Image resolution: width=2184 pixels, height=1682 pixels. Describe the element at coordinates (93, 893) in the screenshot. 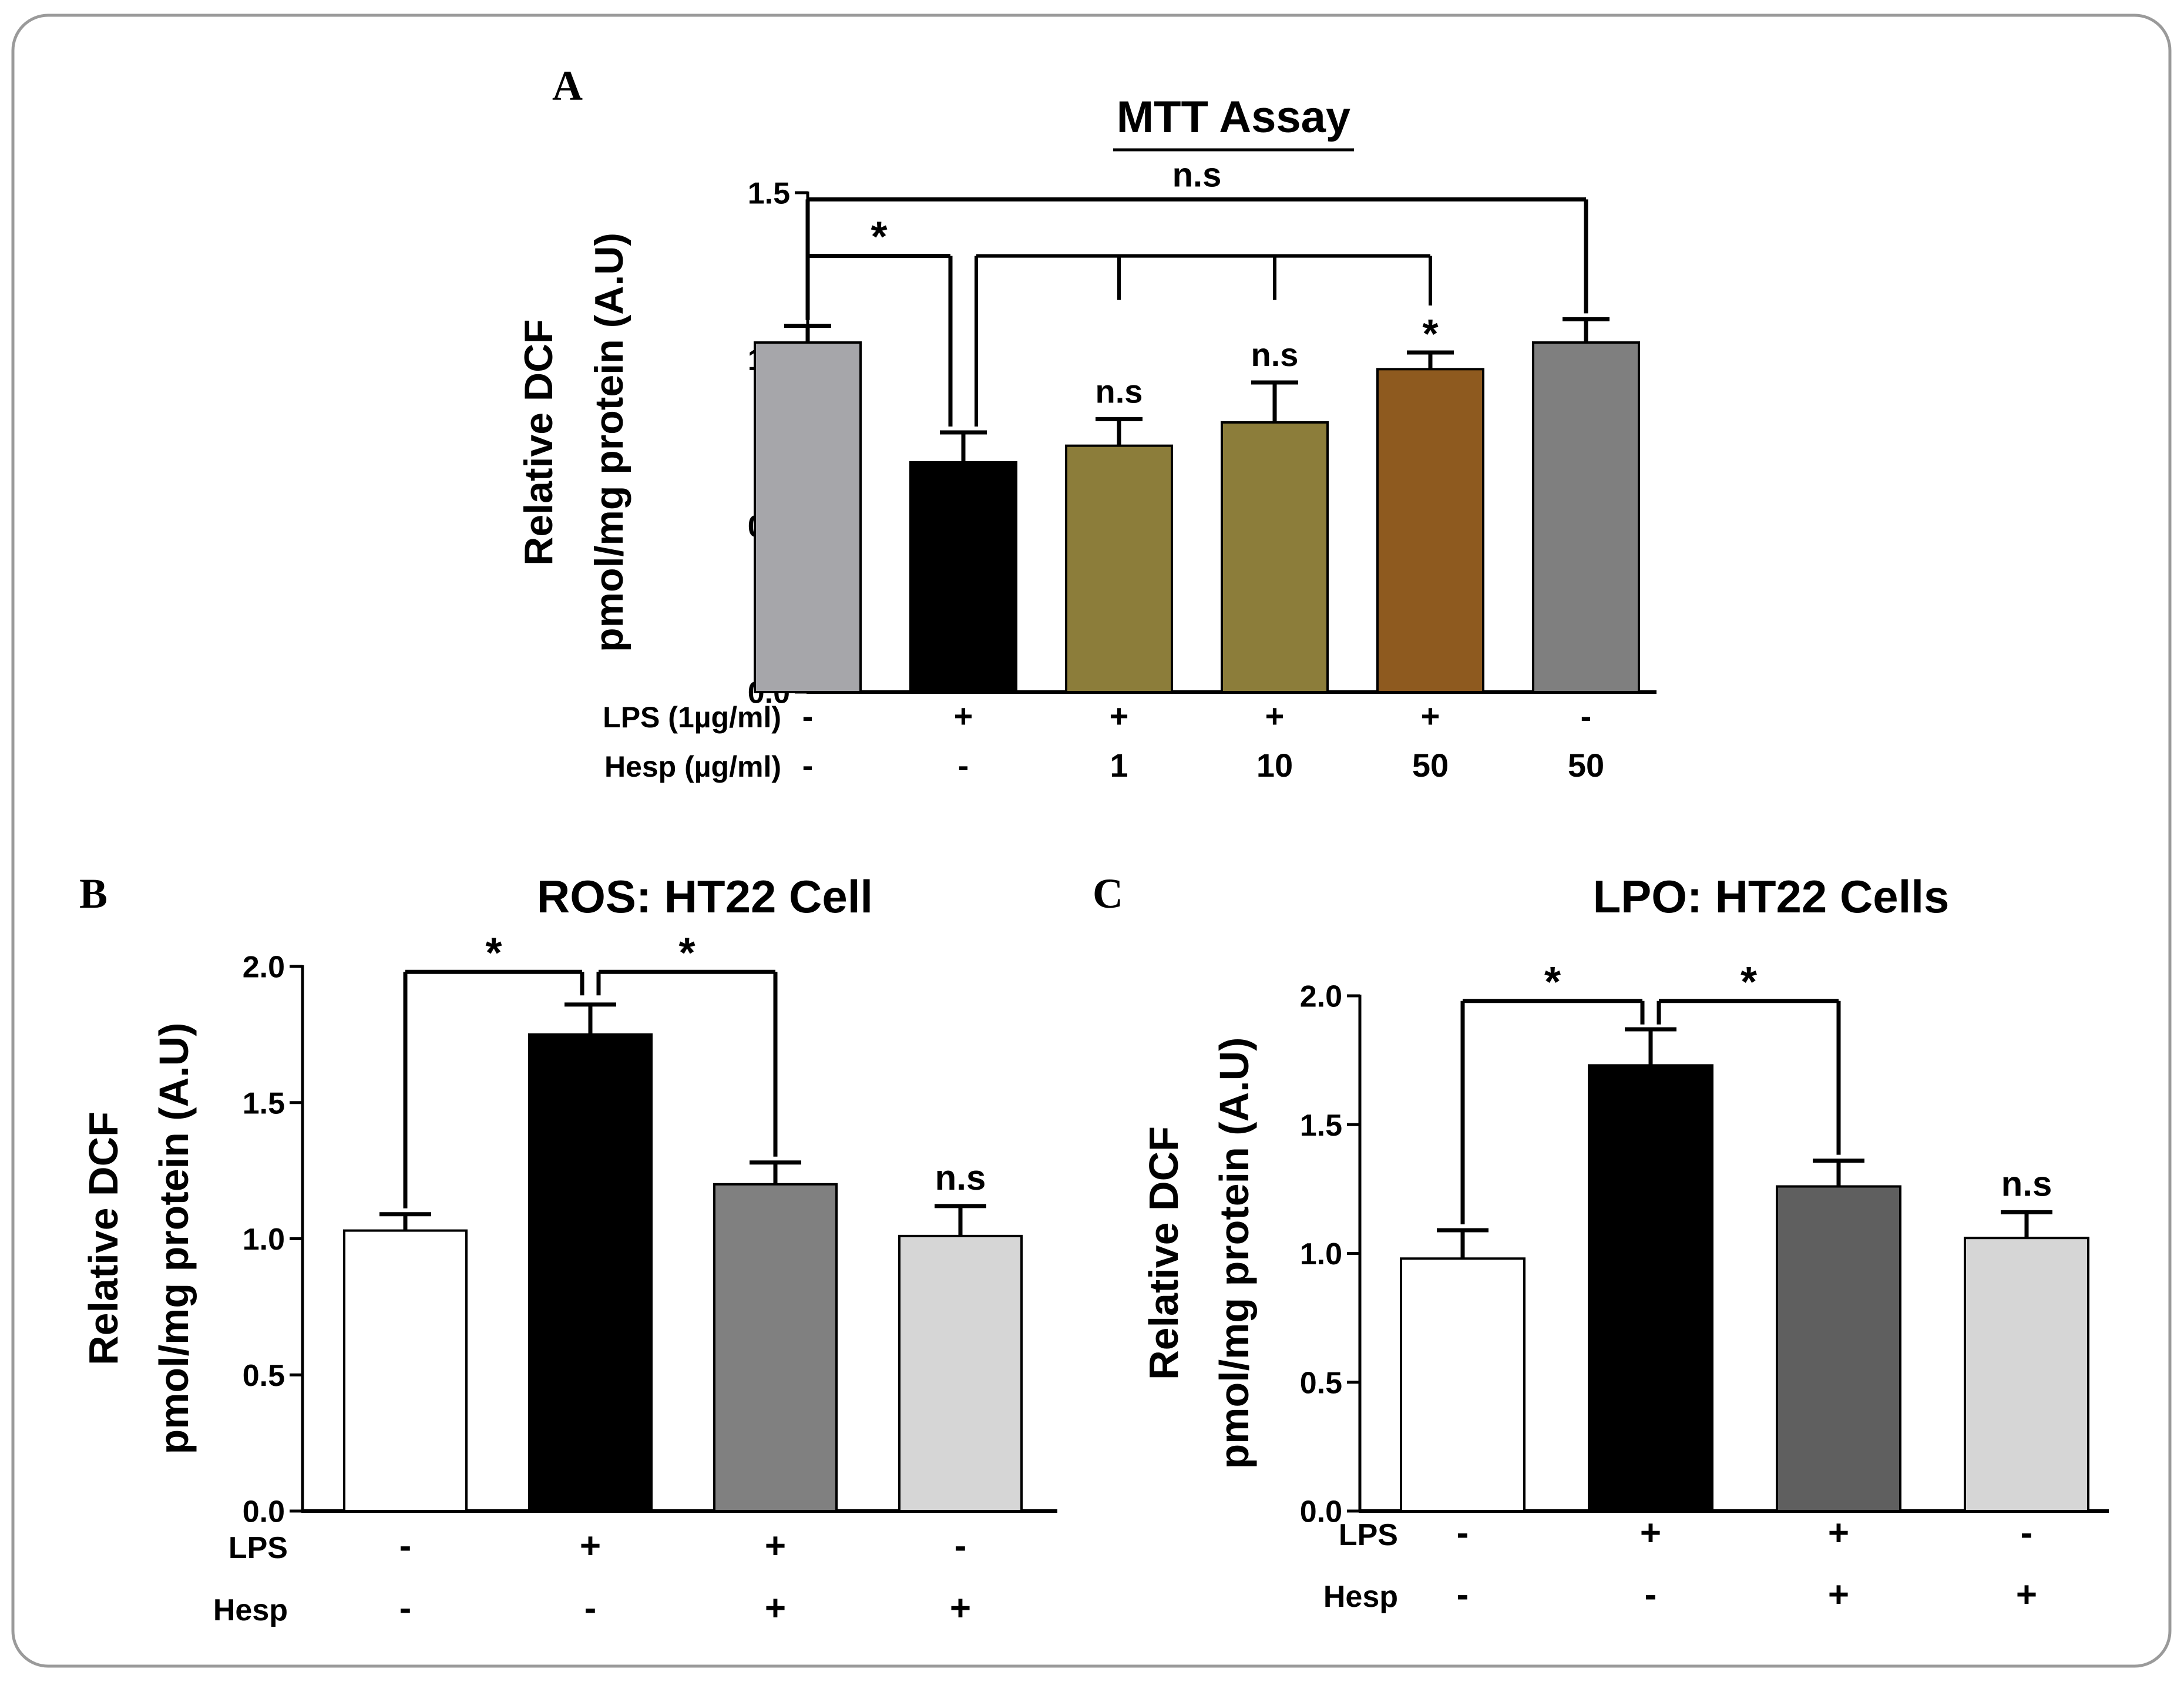

I see `panel-b-letter: B` at that location.